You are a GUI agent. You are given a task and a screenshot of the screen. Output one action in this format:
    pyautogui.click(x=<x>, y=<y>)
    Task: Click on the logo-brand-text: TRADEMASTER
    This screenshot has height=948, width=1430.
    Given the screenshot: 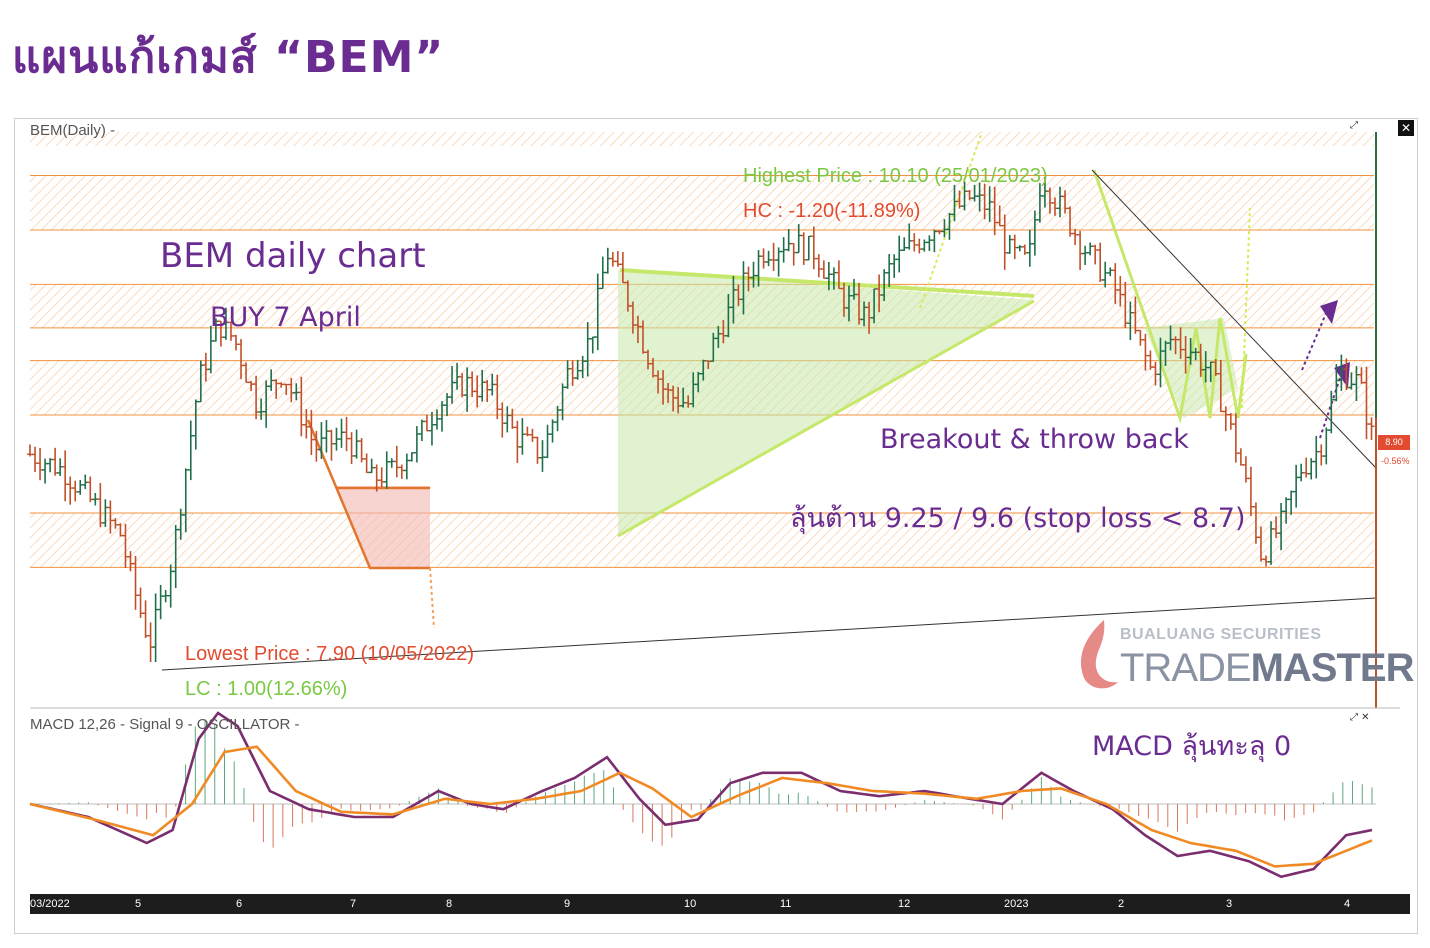 What is the action you would take?
    pyautogui.click(x=1267, y=668)
    